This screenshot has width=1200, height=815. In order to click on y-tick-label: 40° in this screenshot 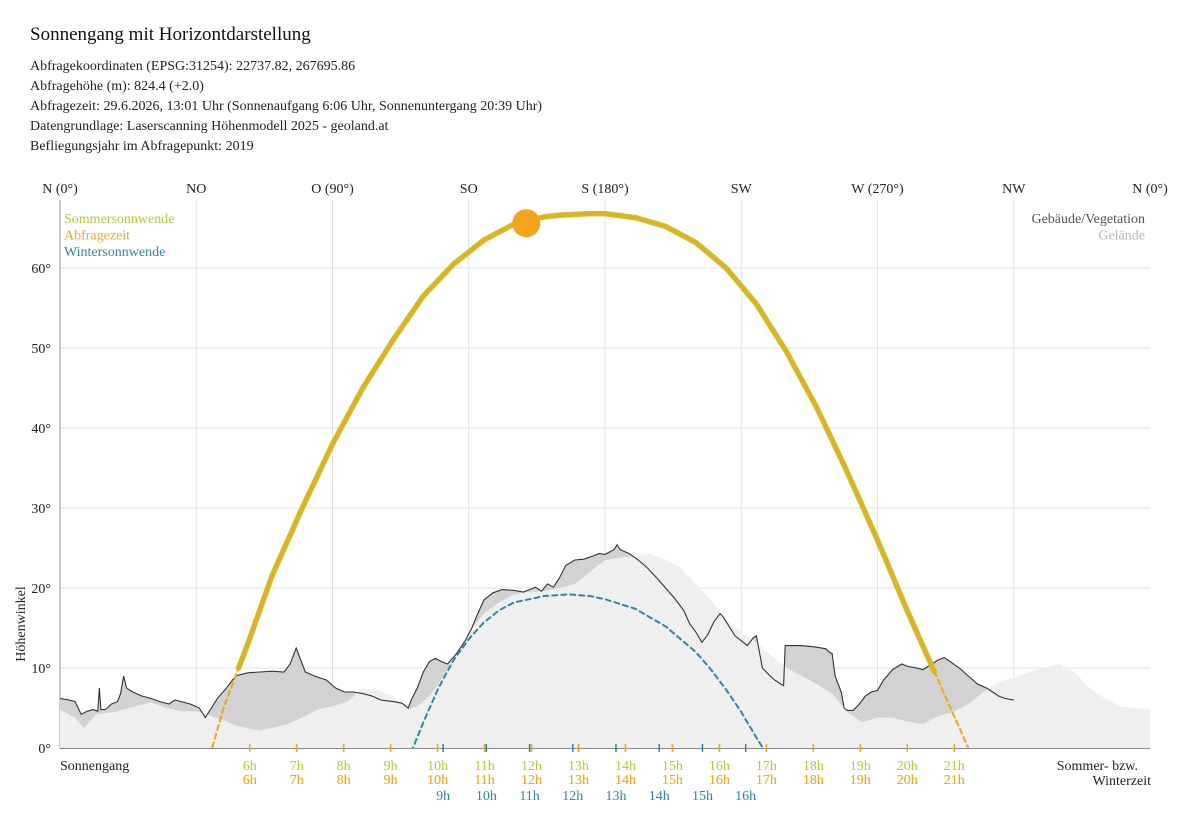, I will do `click(41, 429)`.